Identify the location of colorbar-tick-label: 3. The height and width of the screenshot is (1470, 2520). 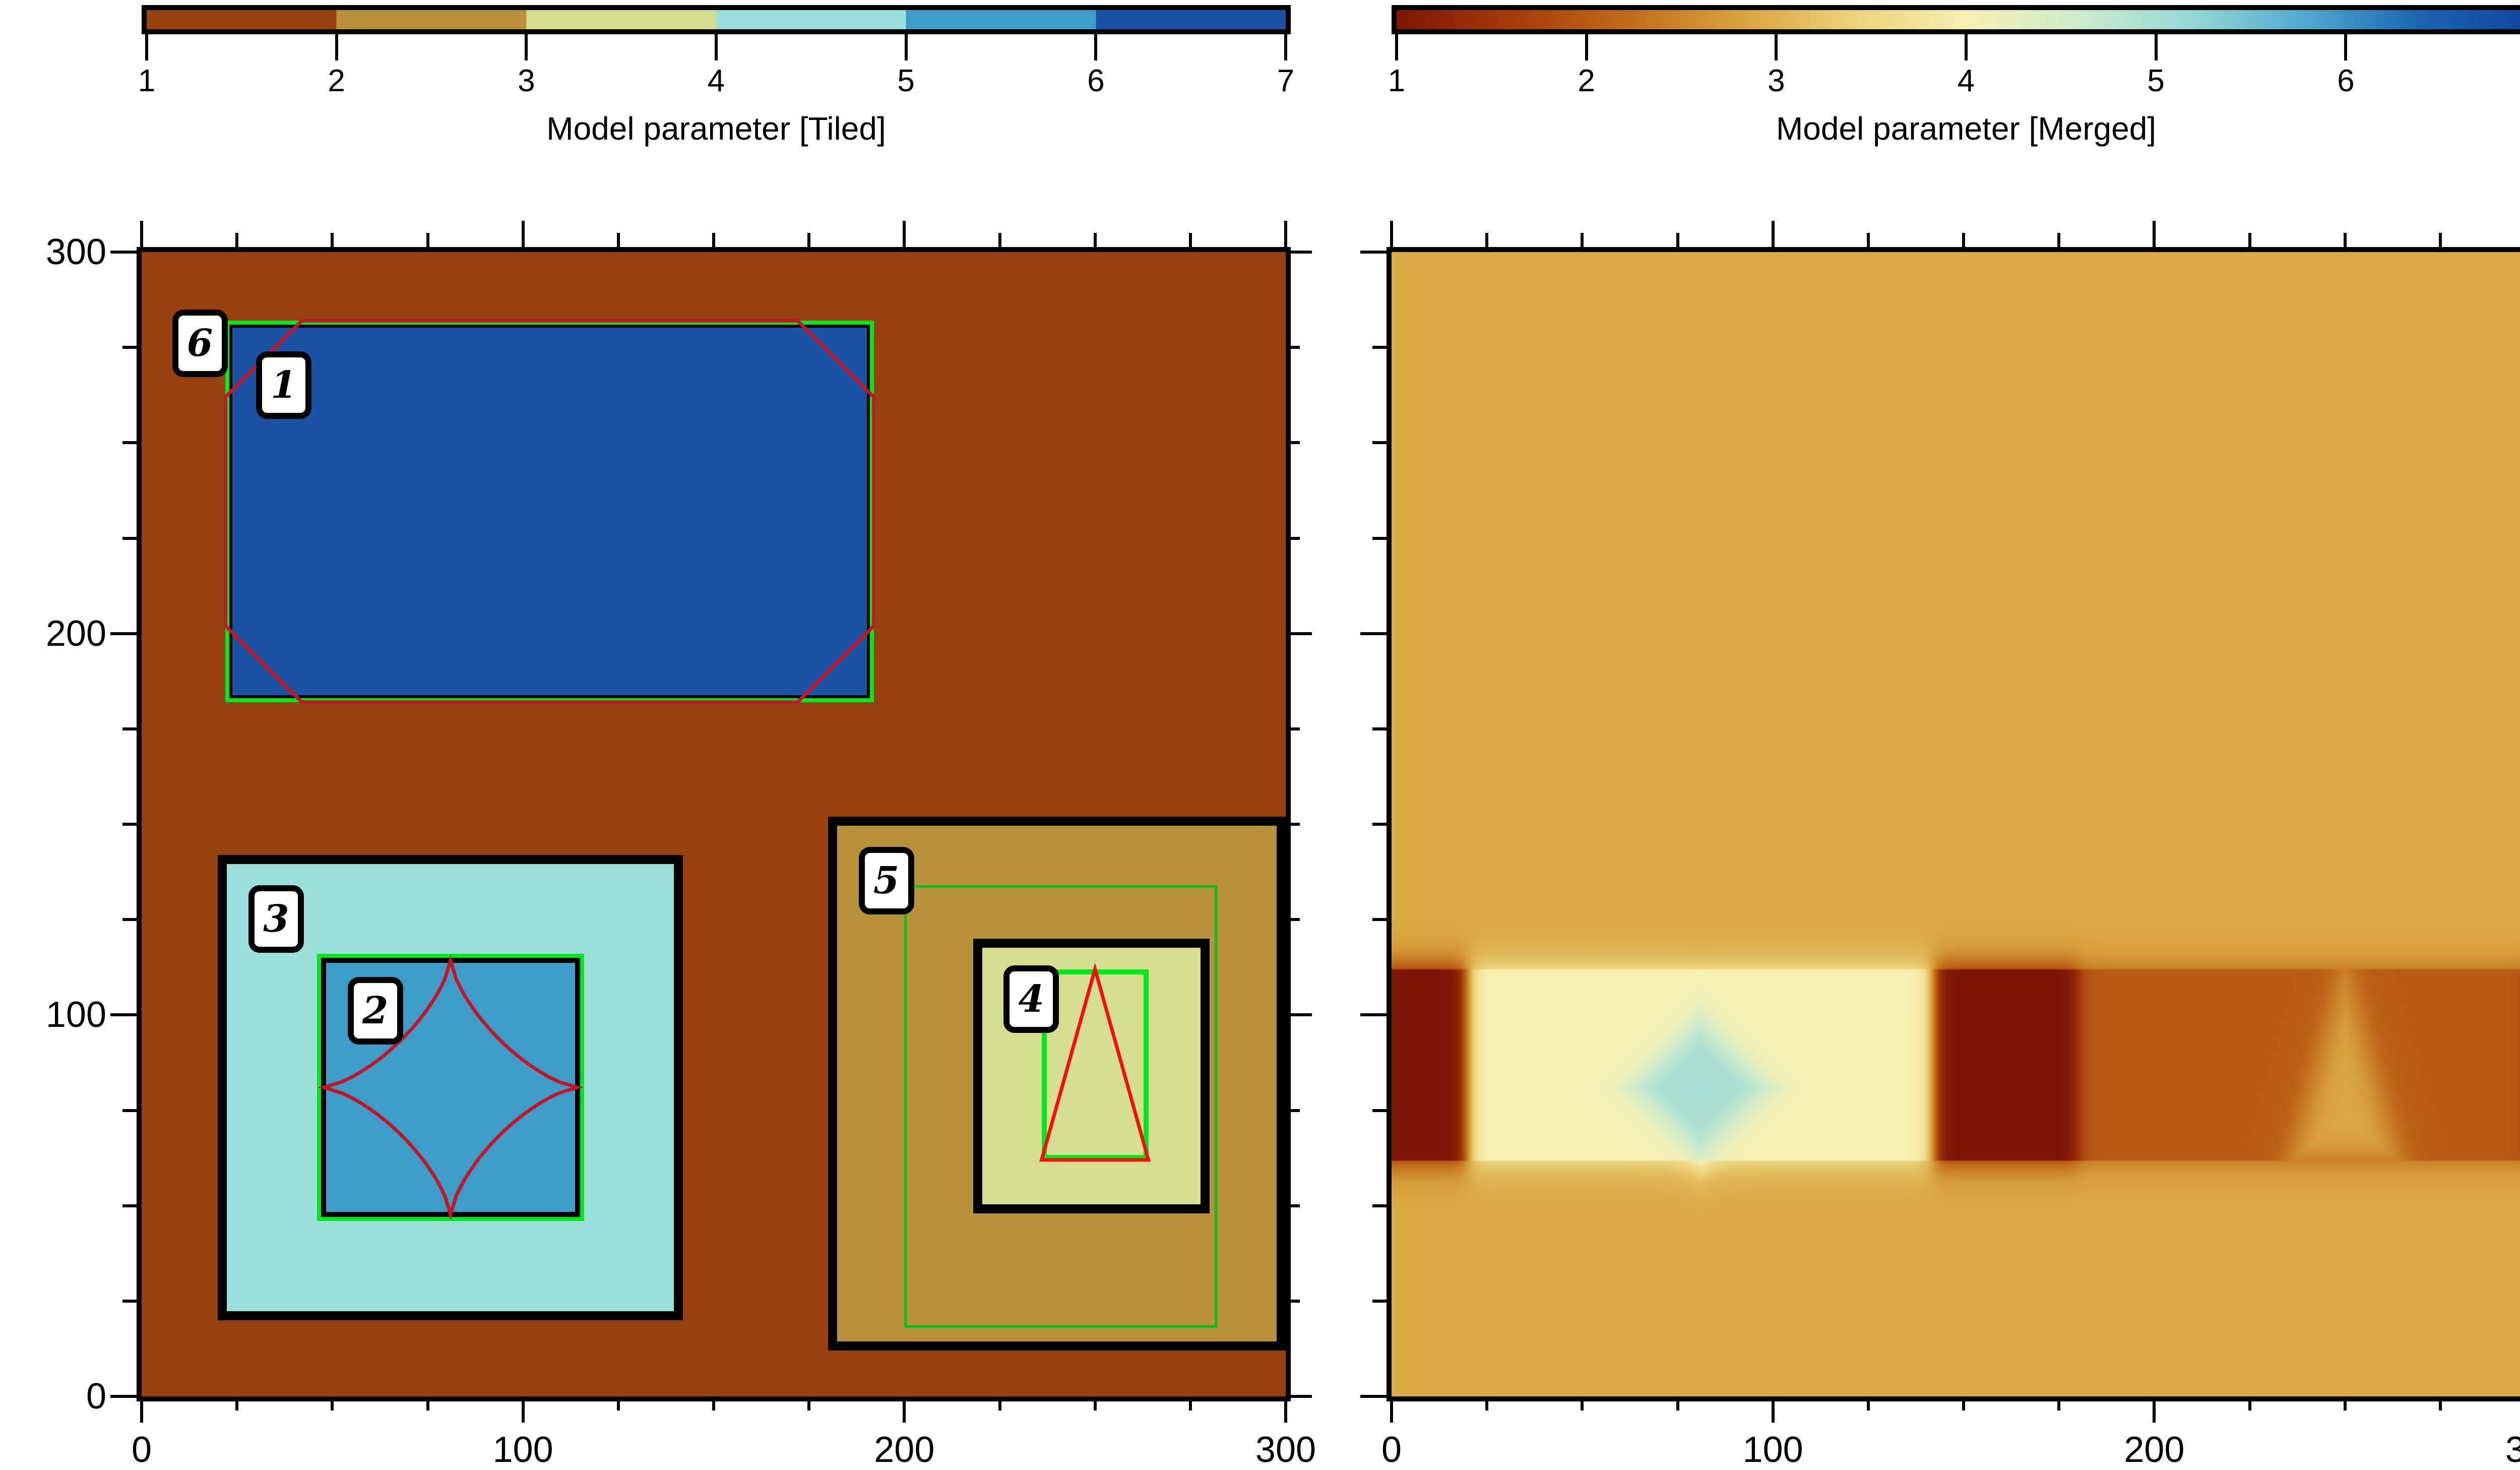
(526, 81).